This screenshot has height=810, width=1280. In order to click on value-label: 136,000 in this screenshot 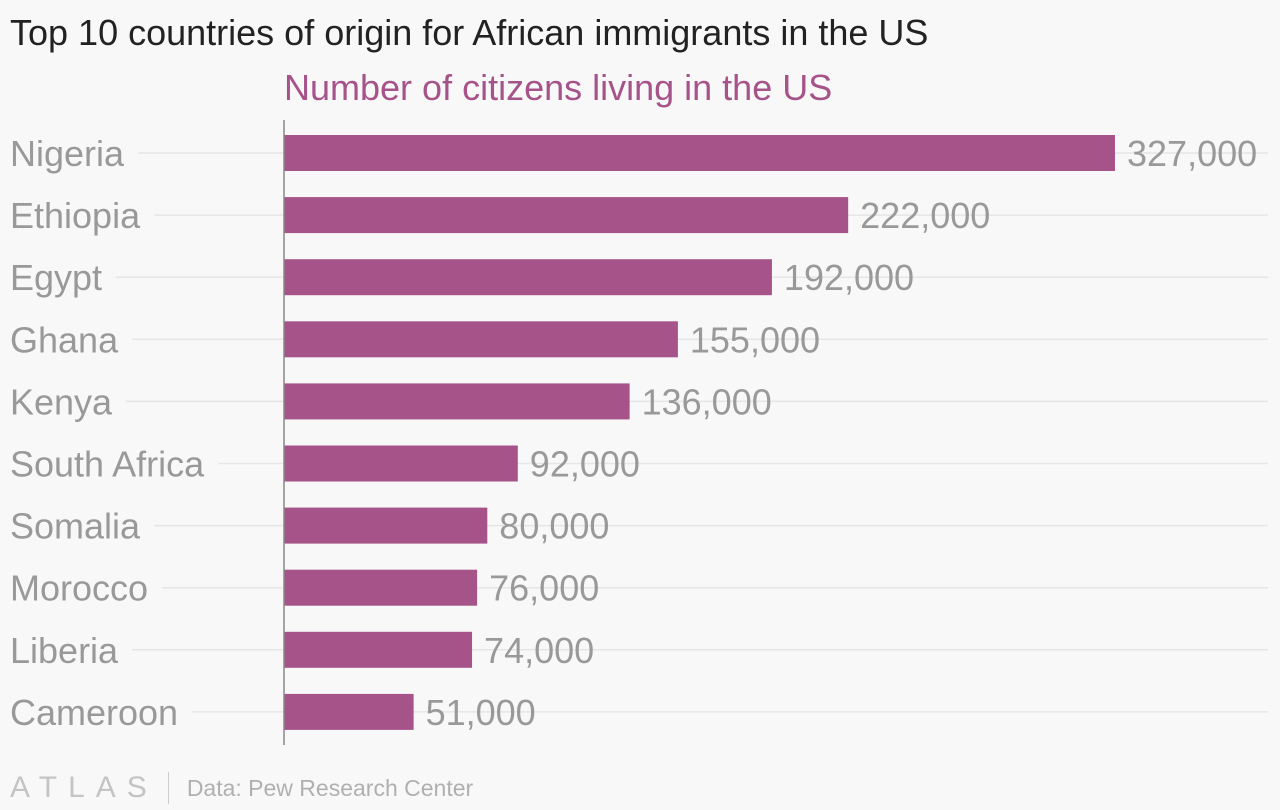, I will do `click(707, 401)`.